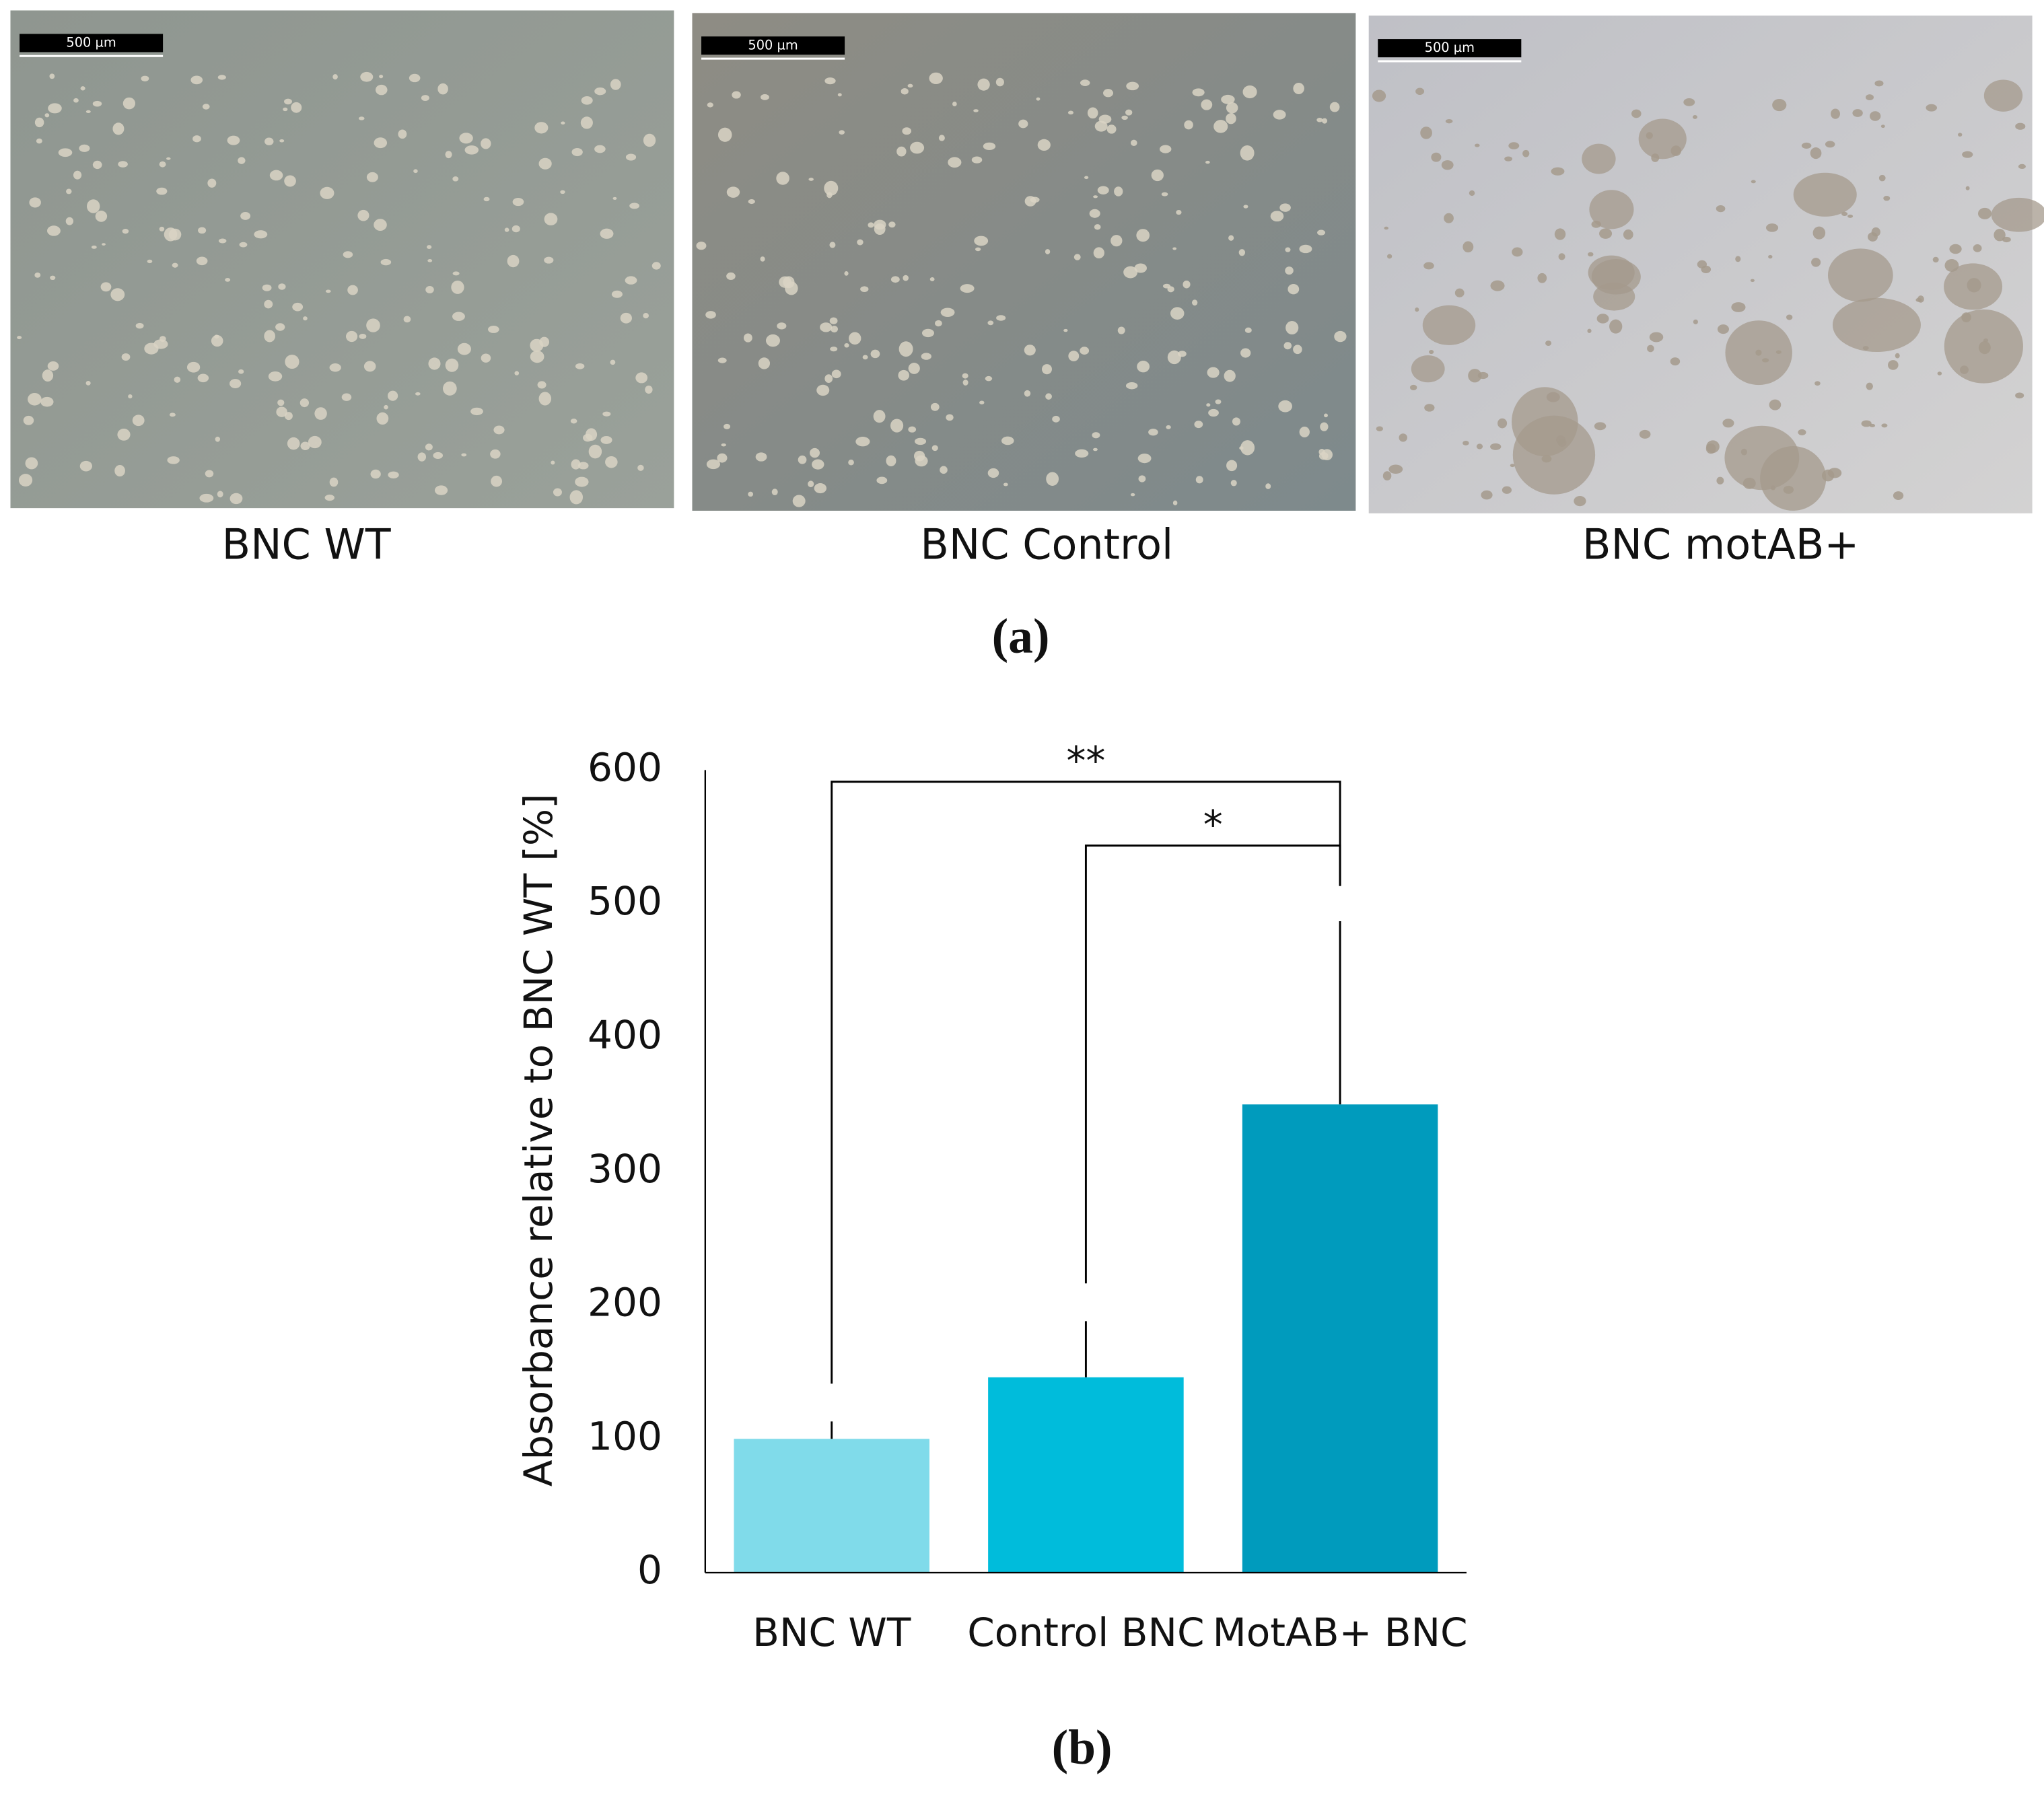 The image size is (2044, 1798). Describe the element at coordinates (1046, 544) in the screenshot. I see `image-caption: BNC Control` at that location.